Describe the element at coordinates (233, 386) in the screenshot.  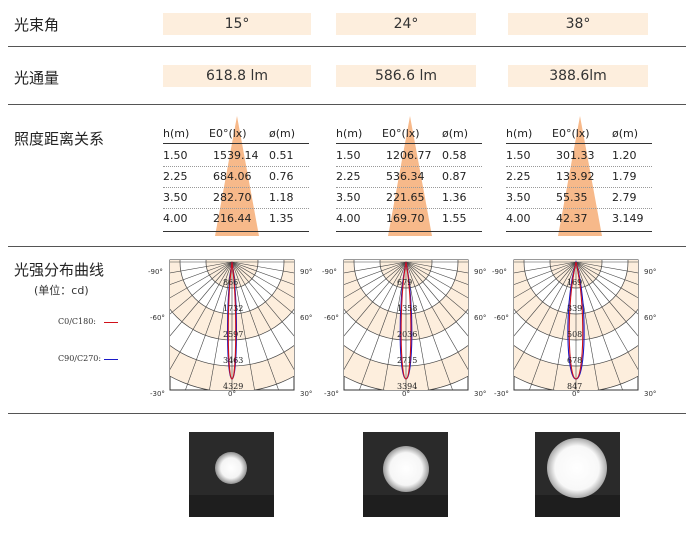
I see `intensity-label: 4329` at that location.